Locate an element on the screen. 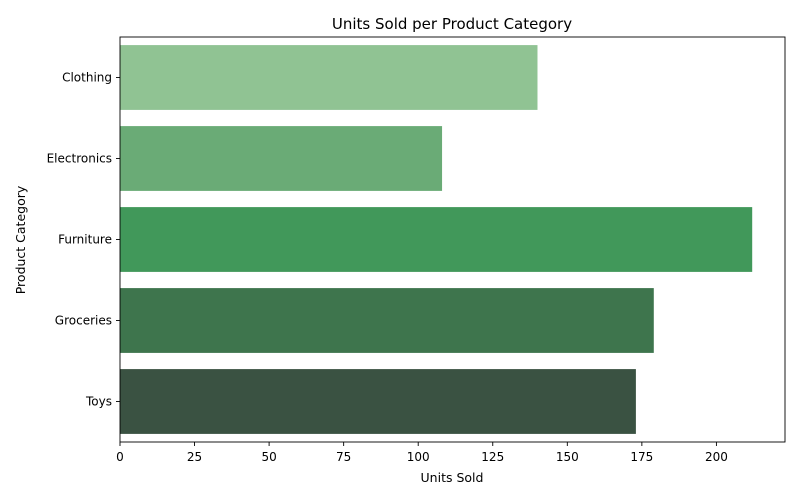 The height and width of the screenshot is (500, 800). y-axis-label: Product Category is located at coordinates (20, 239).